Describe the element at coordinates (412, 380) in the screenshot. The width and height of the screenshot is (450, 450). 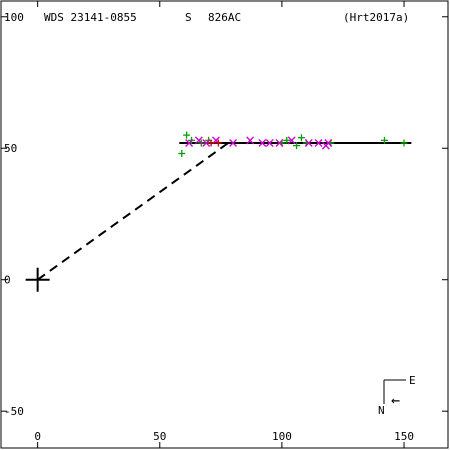
I see `compass-east-label: E` at that location.